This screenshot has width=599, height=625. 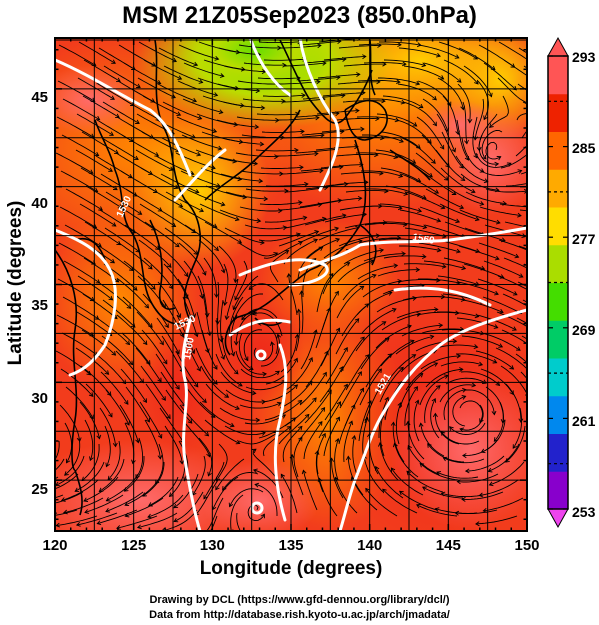 What do you see at coordinates (584, 421) in the screenshot?
I see `colorbar-tick-label: 261` at bounding box center [584, 421].